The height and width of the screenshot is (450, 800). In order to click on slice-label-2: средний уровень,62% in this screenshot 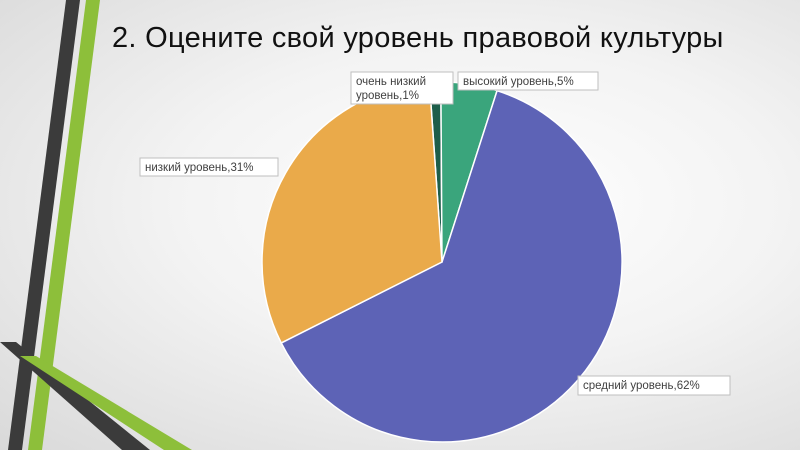, I will do `click(641, 386)`.